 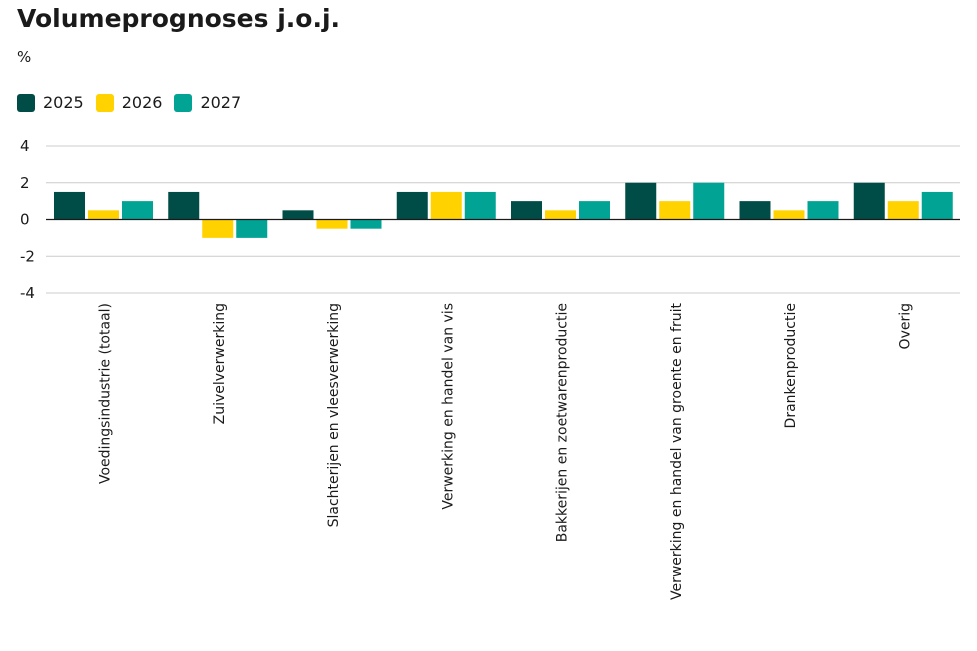 I want to click on x-category-label: Voedingsindustrie (totaal), so click(x=106, y=393).